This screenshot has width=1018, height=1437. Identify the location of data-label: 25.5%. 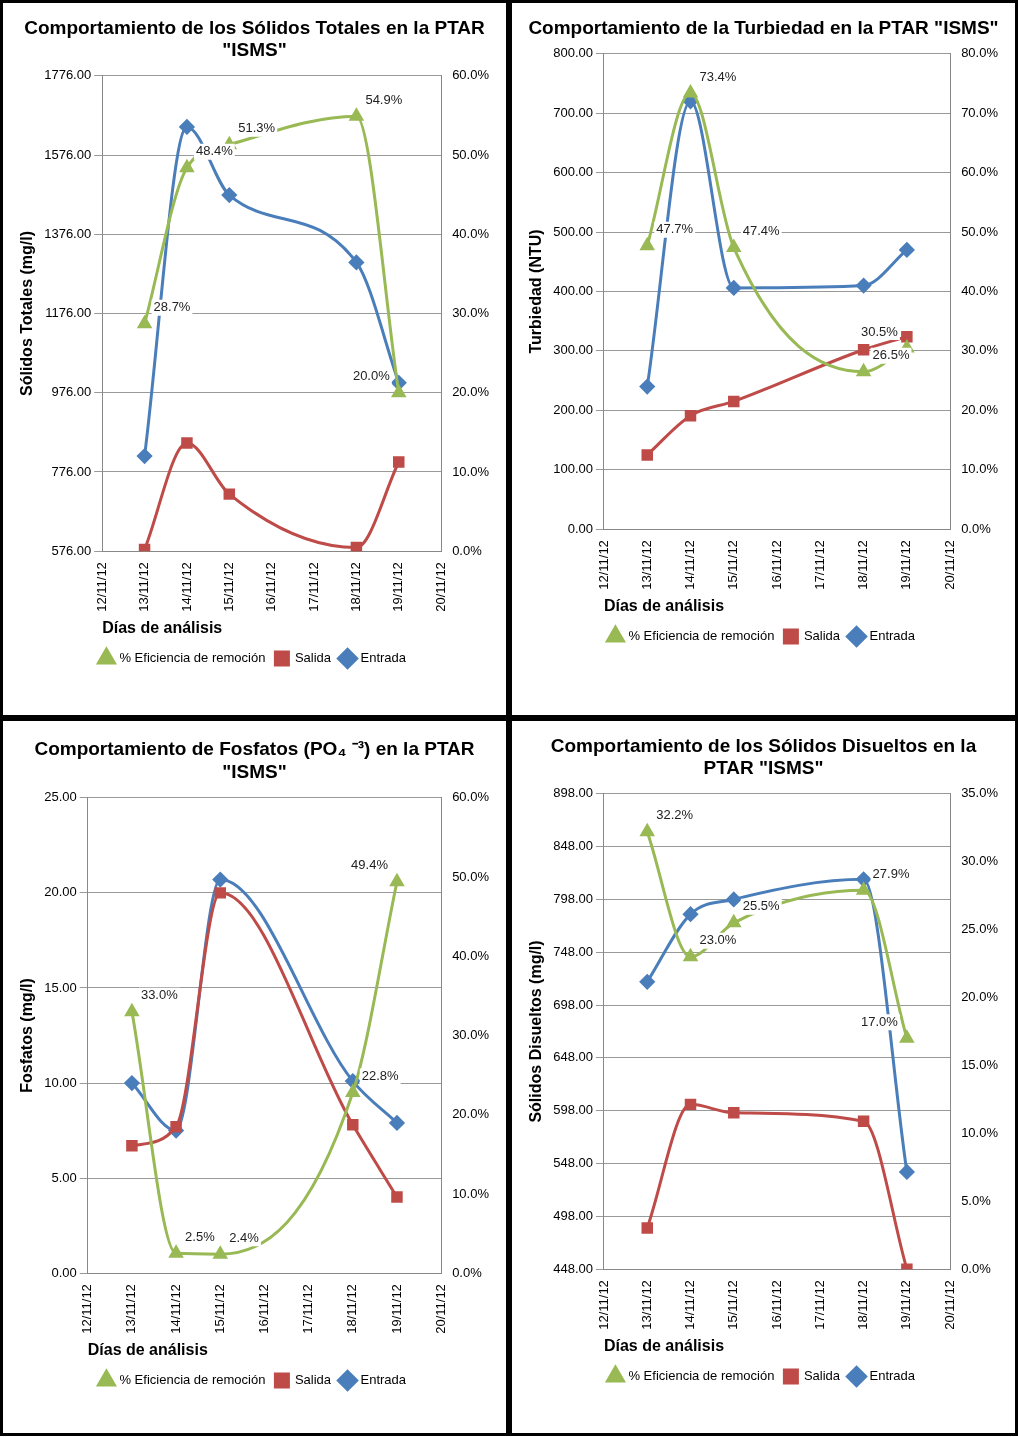
(761, 906).